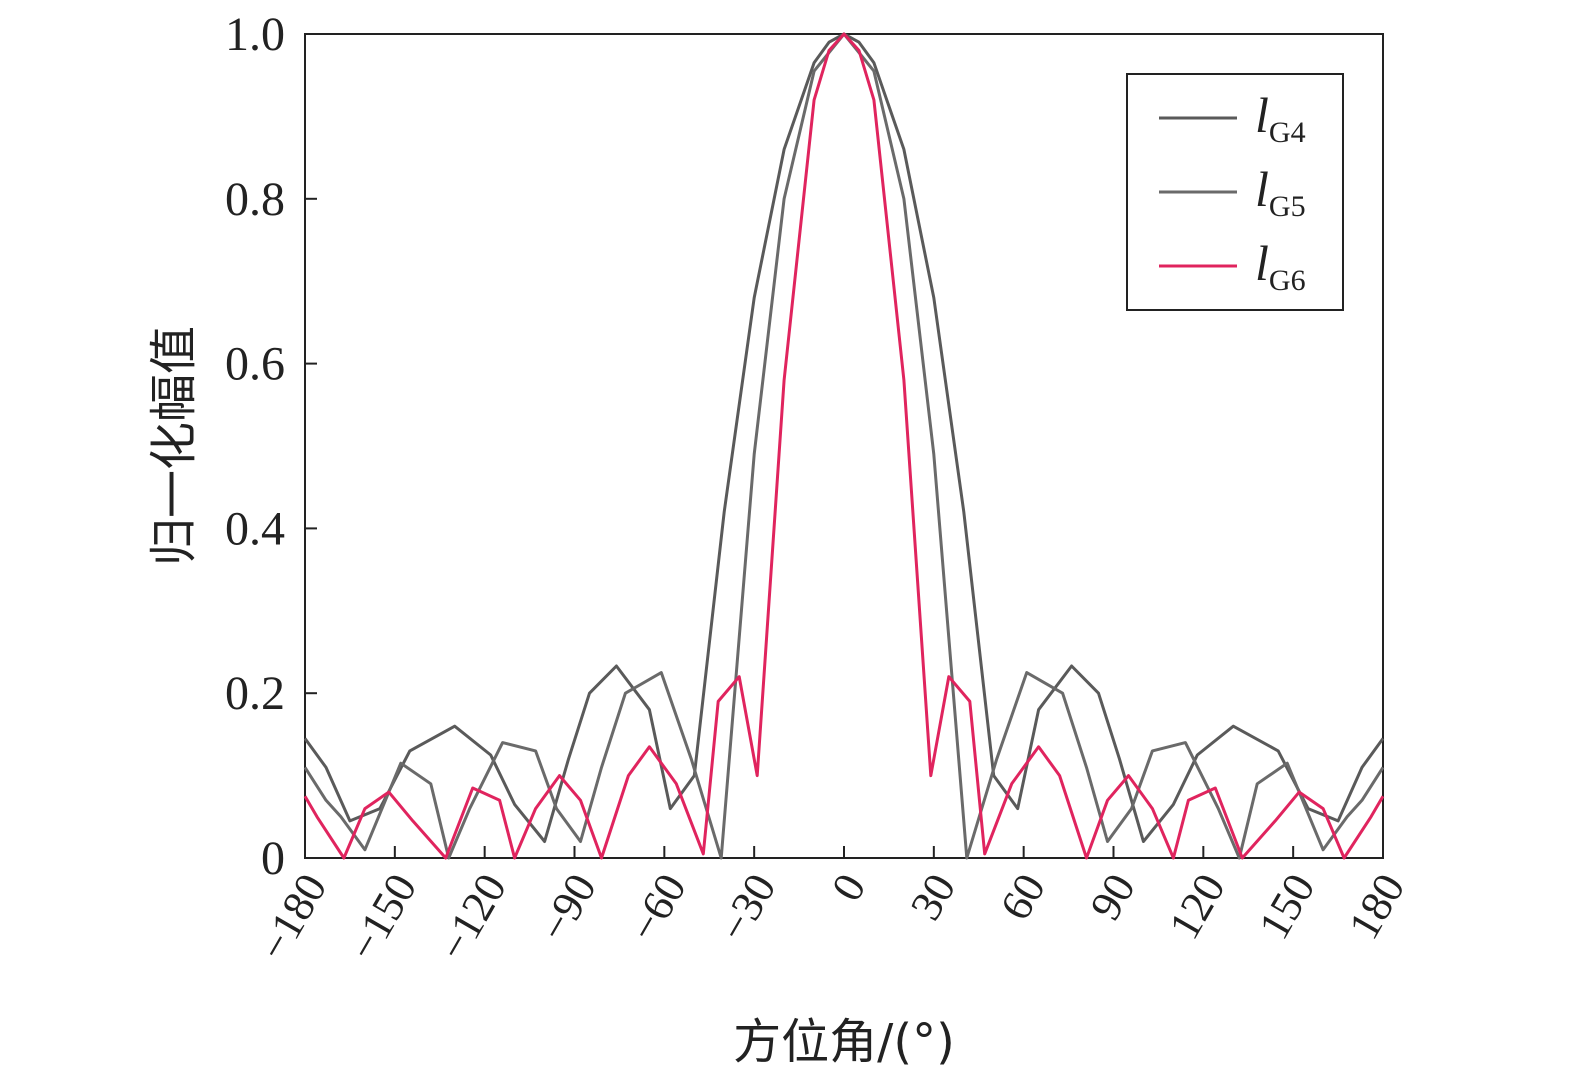 The height and width of the screenshot is (1088, 1575). I want to click on x-tick-label: 30, so click(933, 897).